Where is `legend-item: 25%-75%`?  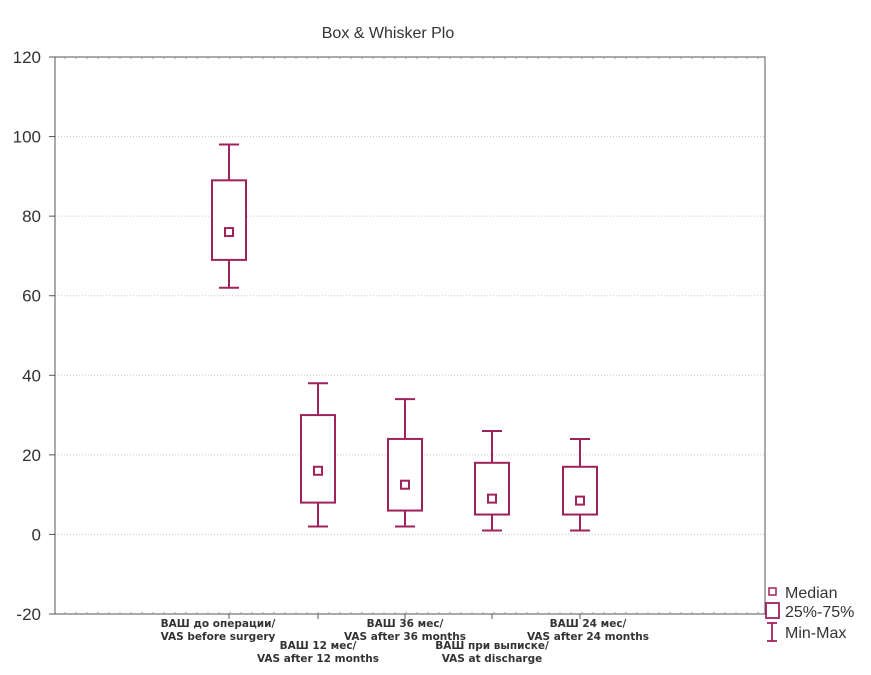 legend-item: 25%-75% is located at coordinates (809, 611).